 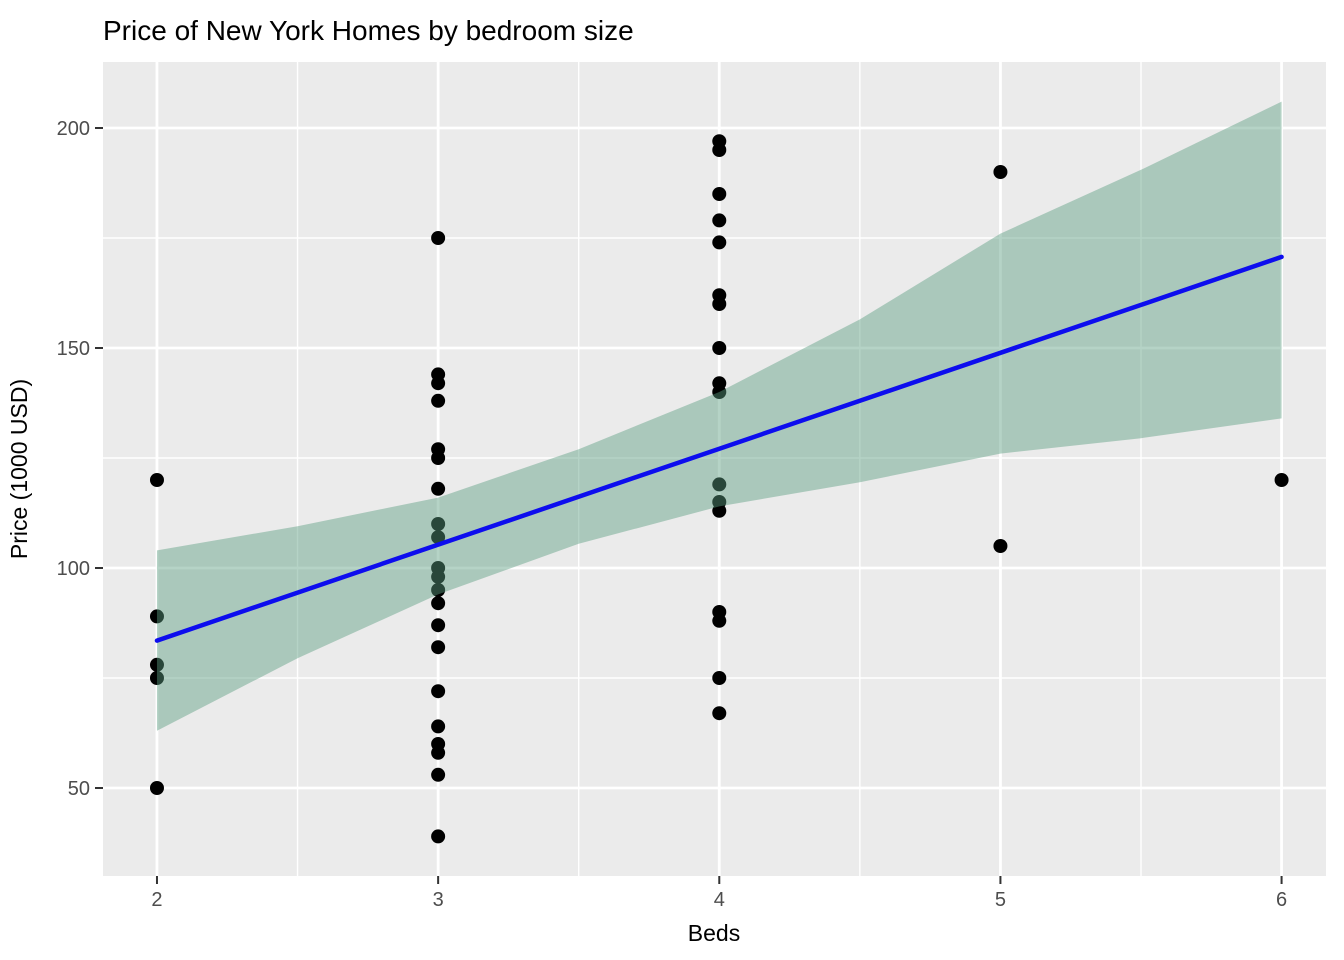 What do you see at coordinates (1000, 900) in the screenshot?
I see `x-tick-label: 5` at bounding box center [1000, 900].